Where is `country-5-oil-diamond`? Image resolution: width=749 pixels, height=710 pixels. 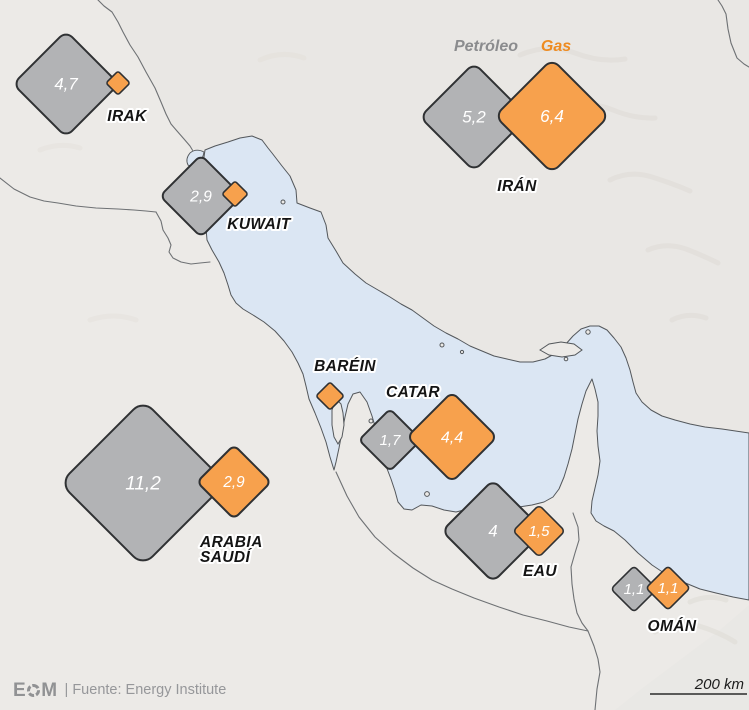
country-5-oil-diamond is located at coordinates (143, 483).